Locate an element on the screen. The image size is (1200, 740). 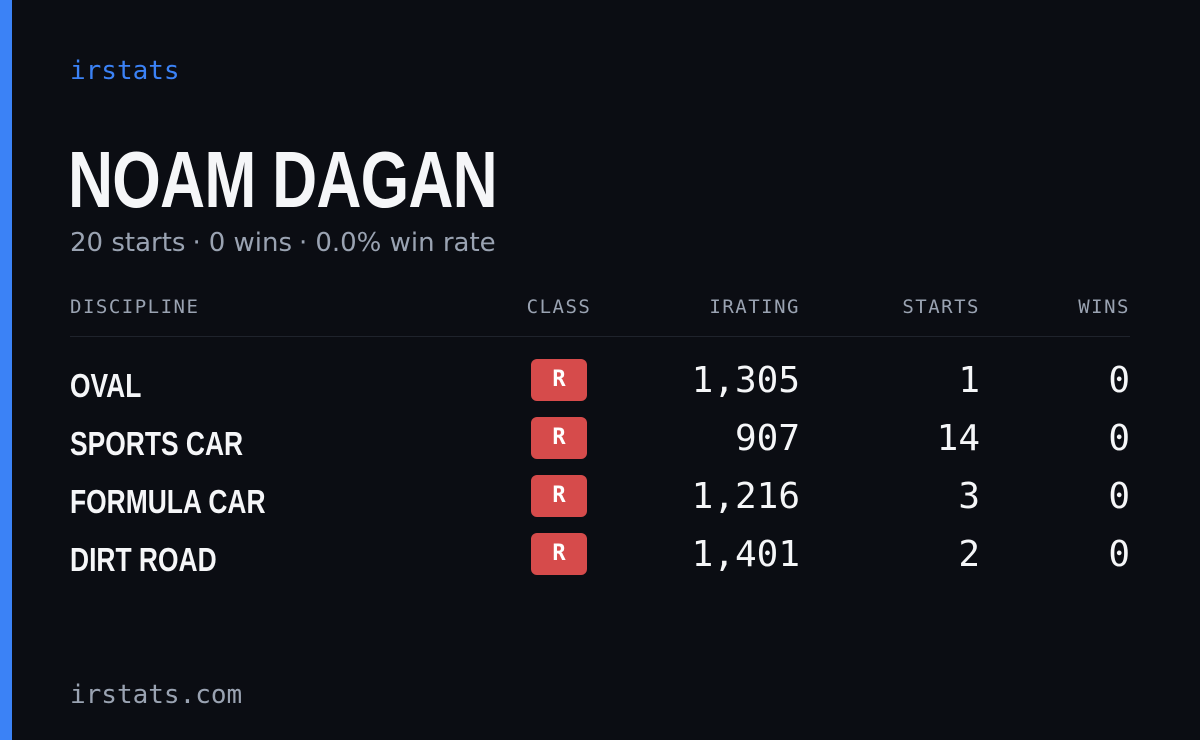
header-discipline: DISCIPLINE is located at coordinates (135, 307).